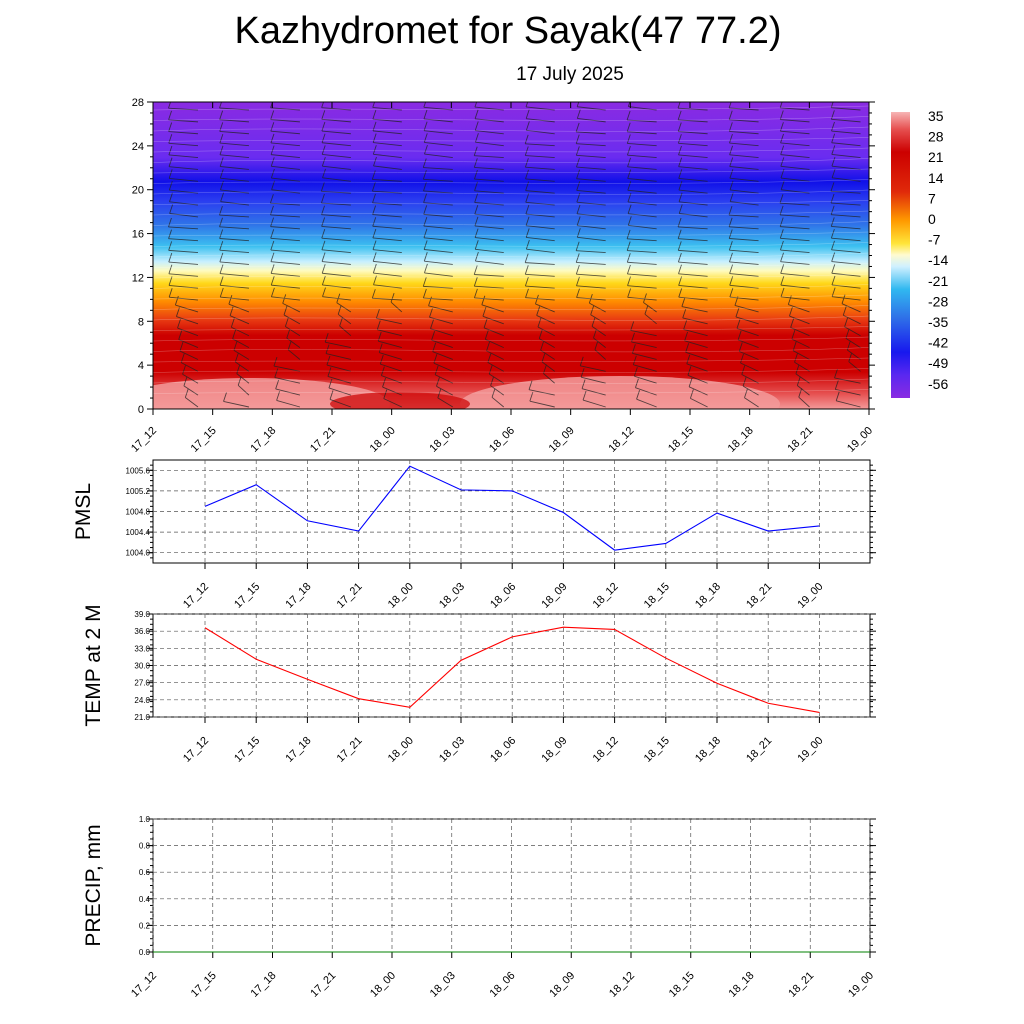 Image resolution: width=1024 pixels, height=1024 pixels. What do you see at coordinates (511, 391) in the screenshot?
I see `heatmap-contour-line` at bounding box center [511, 391].